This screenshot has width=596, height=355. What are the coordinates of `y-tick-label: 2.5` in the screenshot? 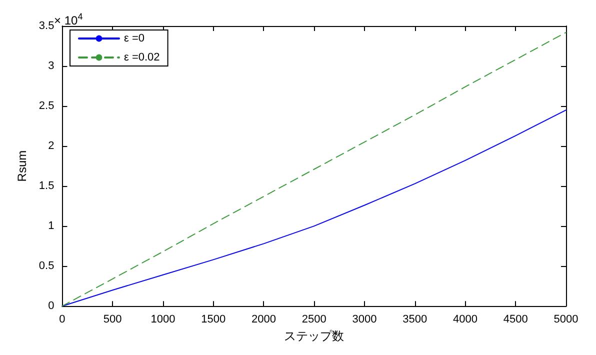 It's located at (46, 106).